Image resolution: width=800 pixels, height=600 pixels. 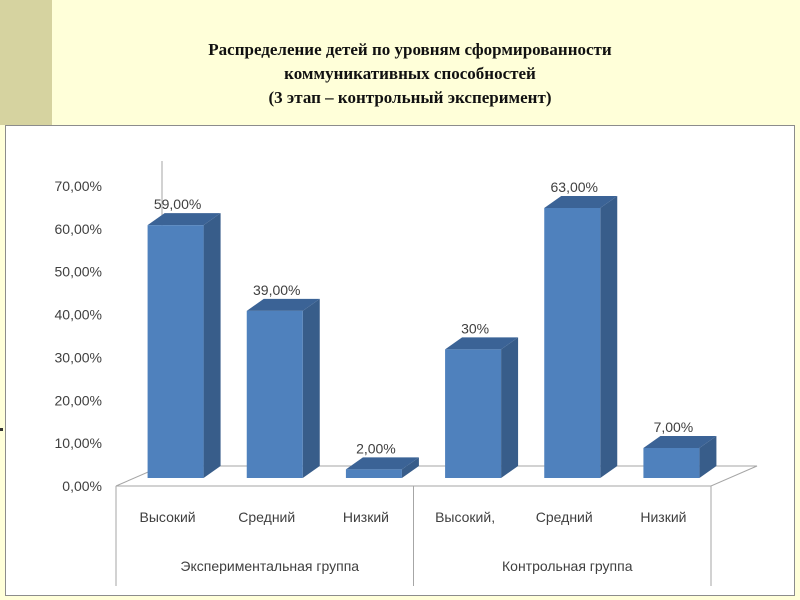 I want to click on data-label: 2,00%, so click(x=376, y=448).